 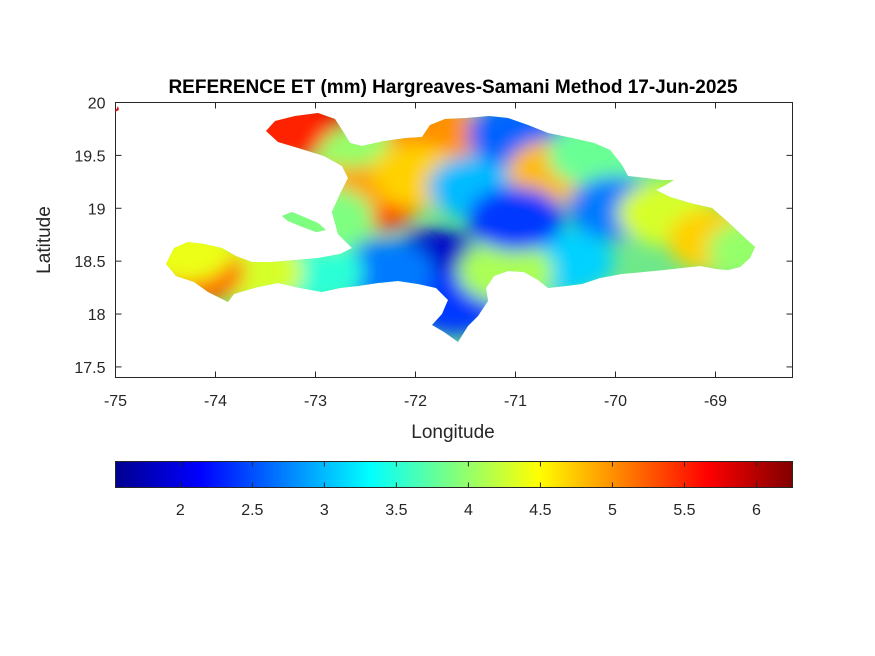 What do you see at coordinates (615, 401) in the screenshot?
I see `x-tick-label: -70` at bounding box center [615, 401].